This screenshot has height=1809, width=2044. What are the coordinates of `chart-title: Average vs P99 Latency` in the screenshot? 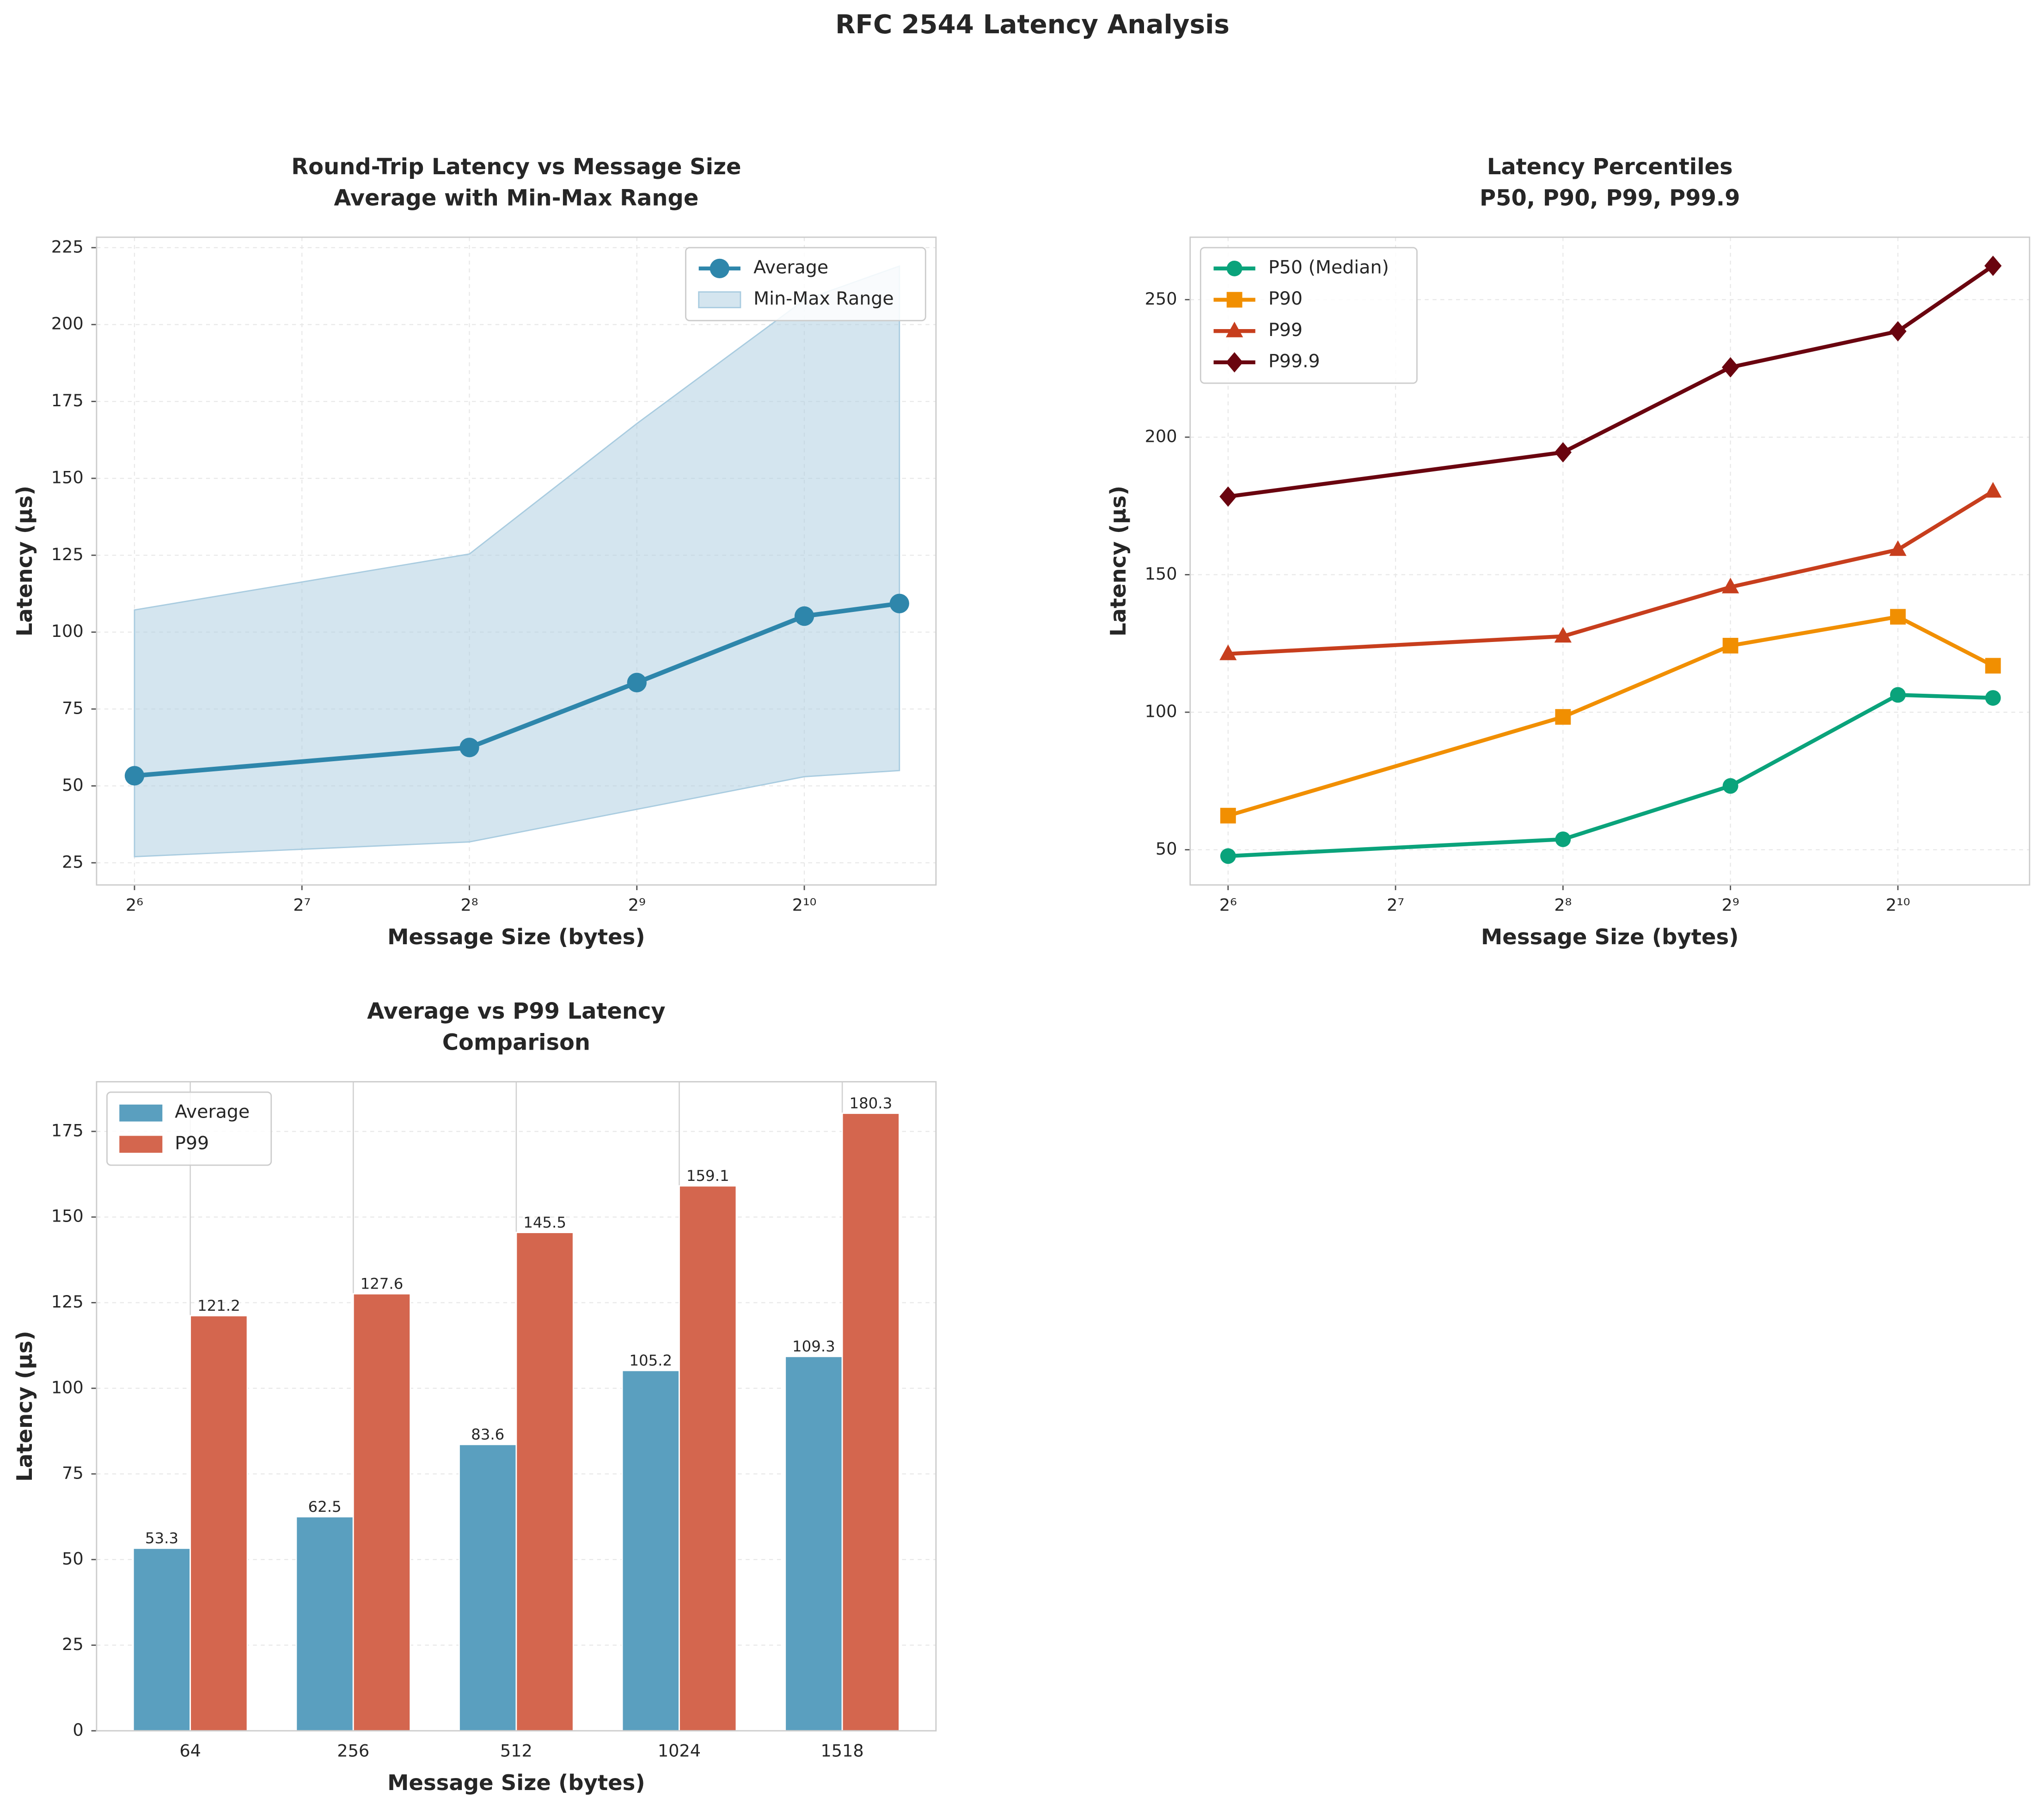 It's located at (516, 1012).